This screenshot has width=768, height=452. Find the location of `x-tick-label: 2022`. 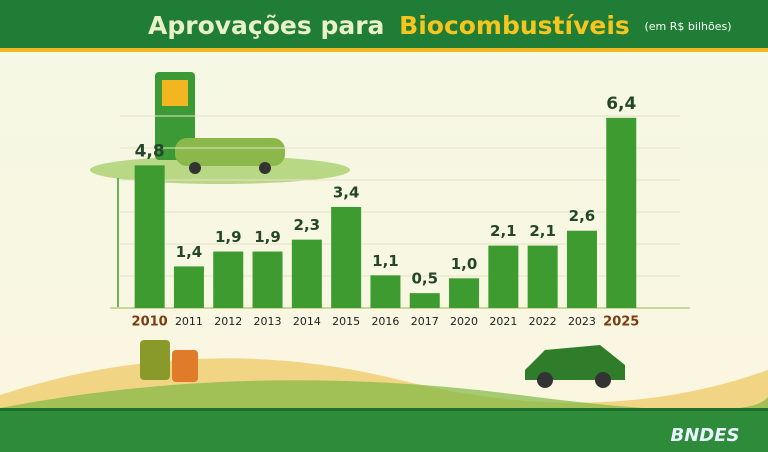

x-tick-label: 2022 is located at coordinates (543, 321).